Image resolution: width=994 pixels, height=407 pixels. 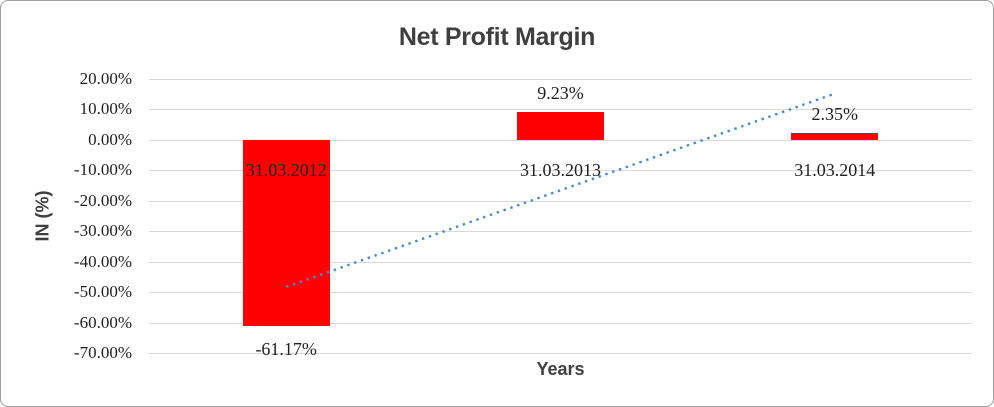 What do you see at coordinates (102, 322) in the screenshot?
I see `y-axis-tick-label: -60.00%` at bounding box center [102, 322].